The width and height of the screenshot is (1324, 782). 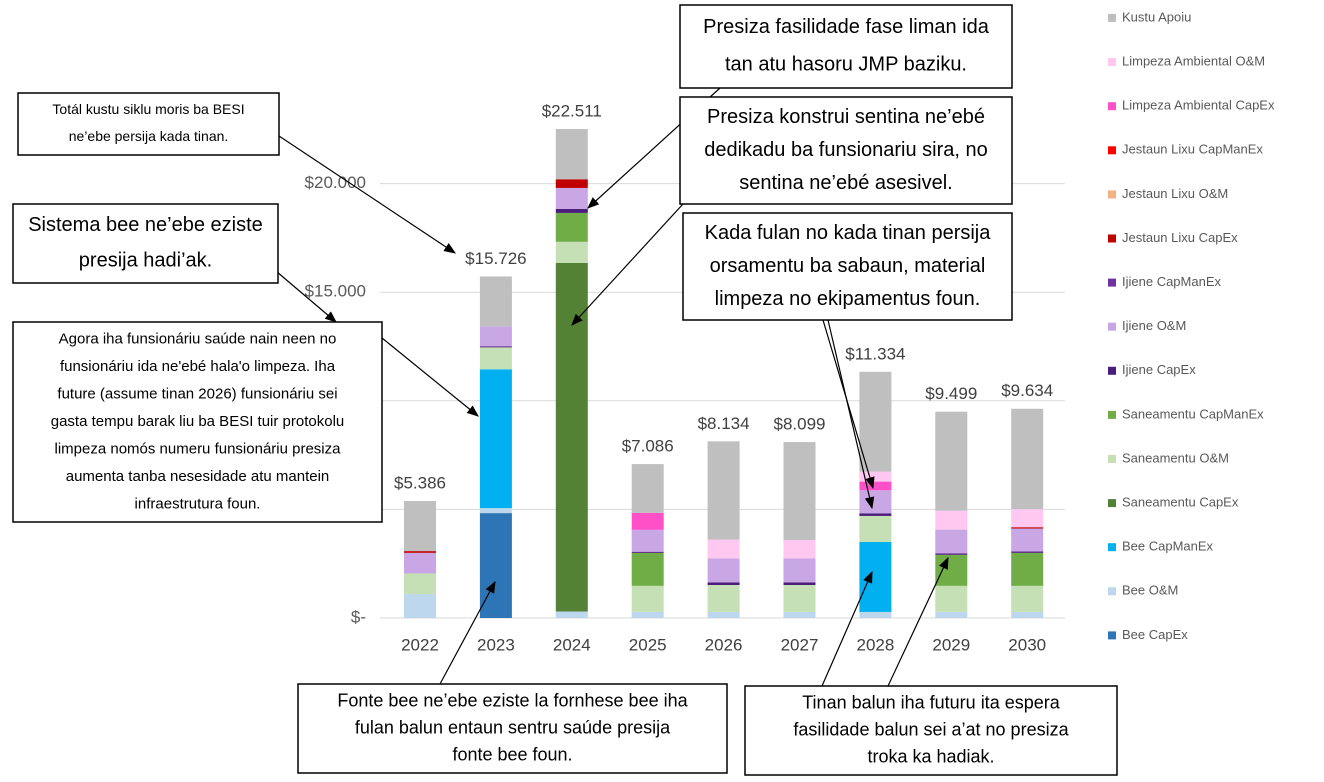 I want to click on annotation-text: orsamentu ba sabaun, material, so click(x=848, y=266).